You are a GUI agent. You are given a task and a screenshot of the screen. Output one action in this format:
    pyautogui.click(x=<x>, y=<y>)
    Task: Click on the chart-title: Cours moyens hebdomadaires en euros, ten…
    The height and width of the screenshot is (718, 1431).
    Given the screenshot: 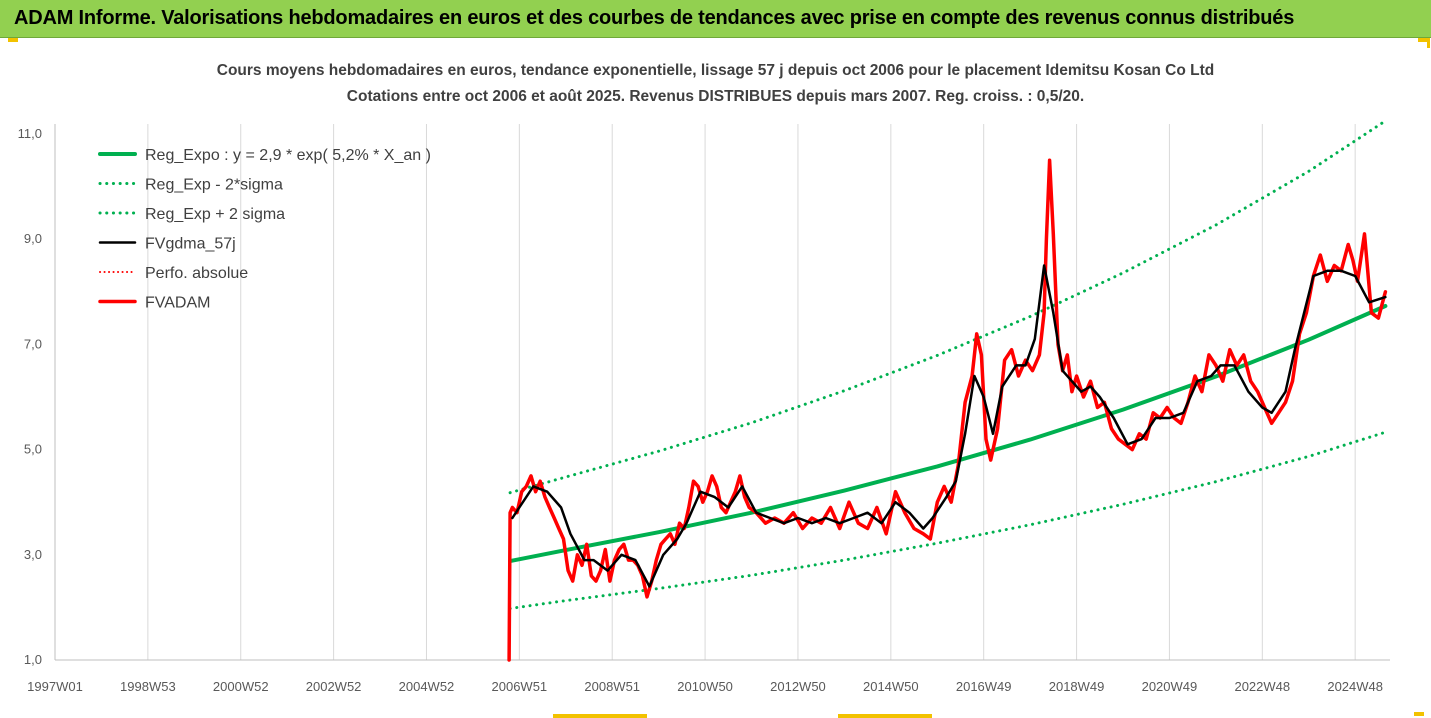 What is the action you would take?
    pyautogui.click(x=715, y=70)
    